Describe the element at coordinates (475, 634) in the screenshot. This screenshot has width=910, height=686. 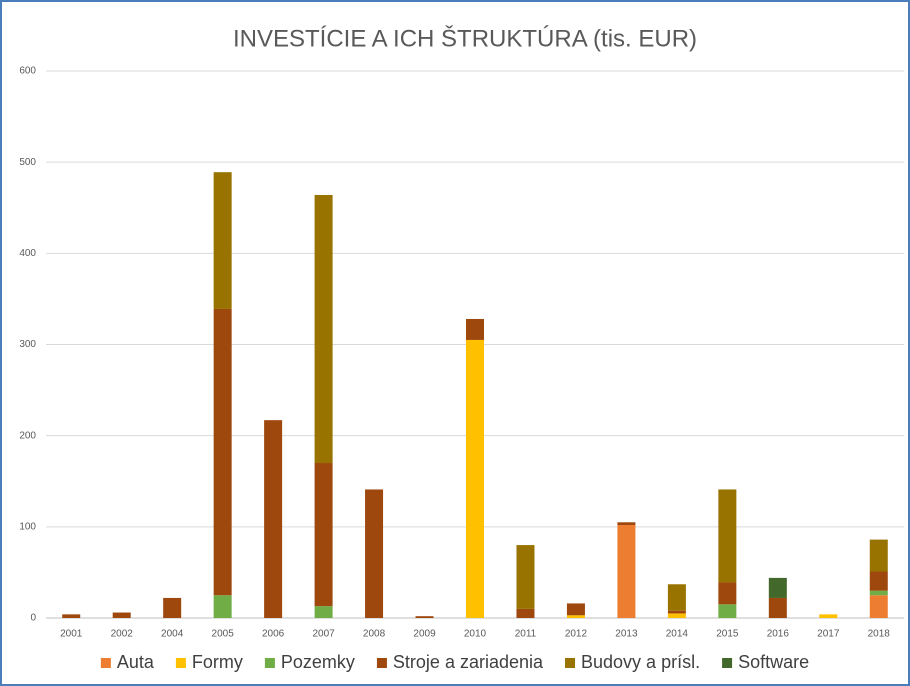
I see `x-tick-label: 2010` at that location.